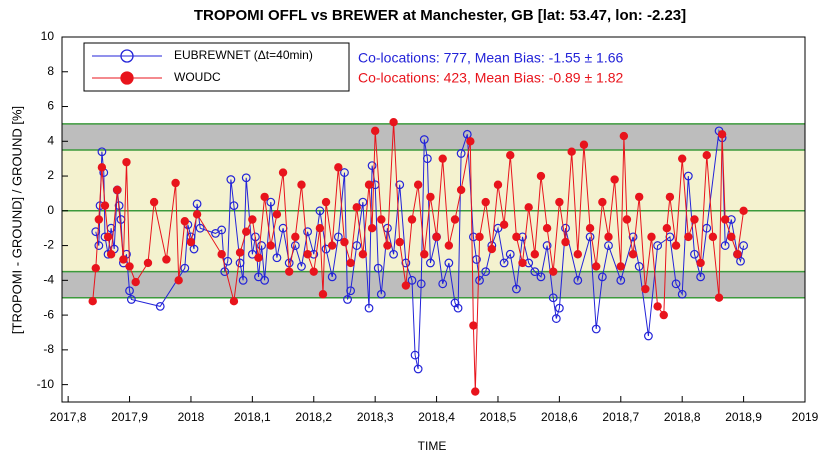  Describe the element at coordinates (432, 445) in the screenshot. I see `x-axis-title: TIME` at that location.